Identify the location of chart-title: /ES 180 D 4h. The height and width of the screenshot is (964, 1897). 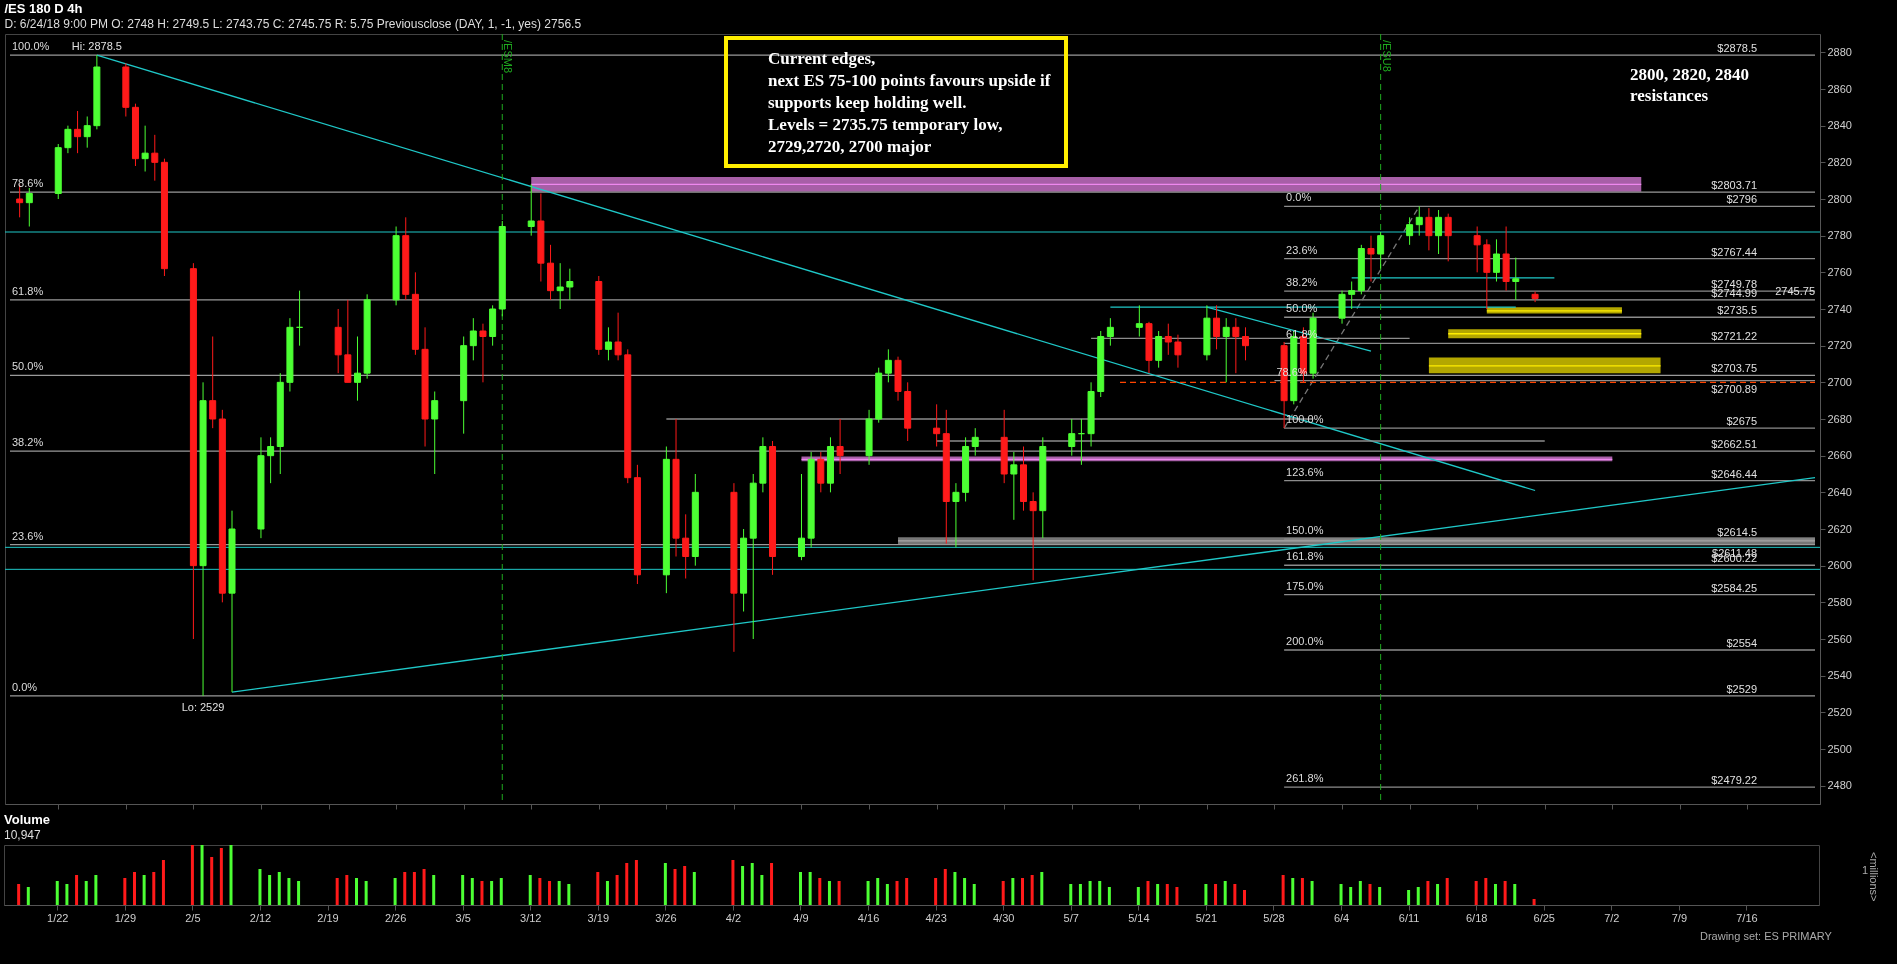
(43, 8).